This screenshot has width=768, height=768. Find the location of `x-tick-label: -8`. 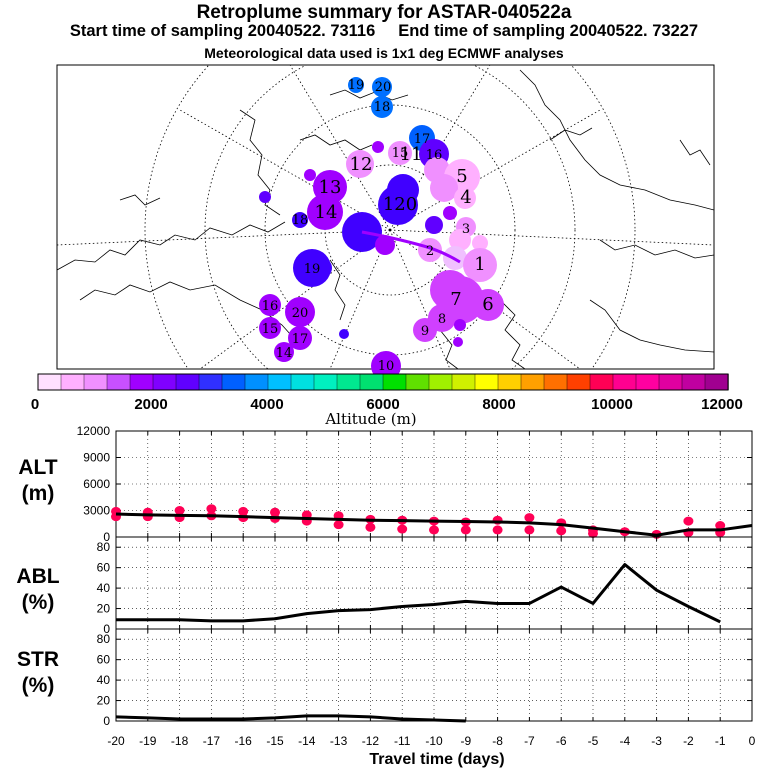

x-tick-label: -8 is located at coordinates (497, 741).